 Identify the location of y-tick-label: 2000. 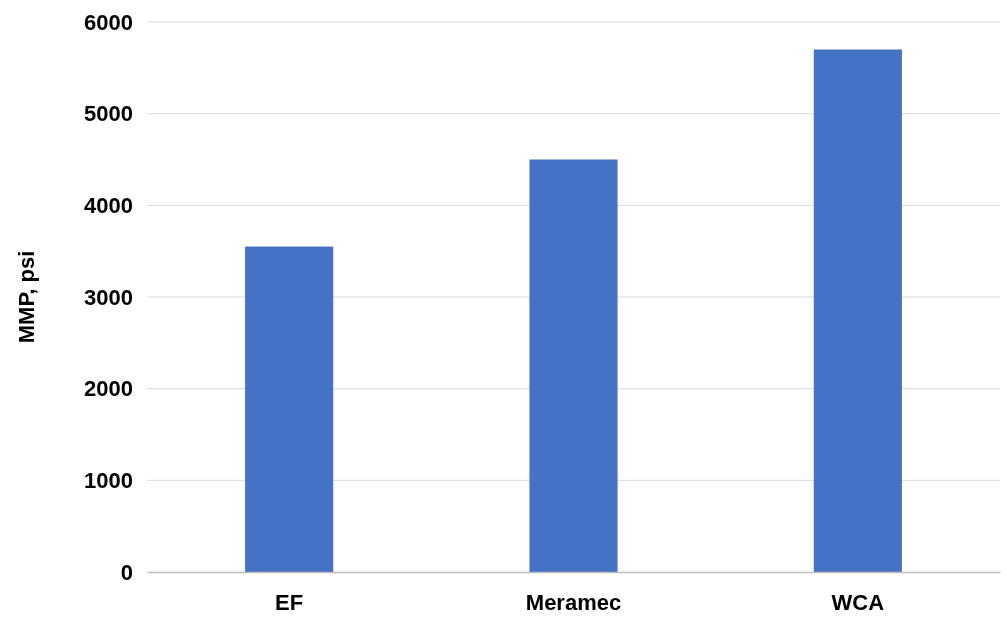
(108, 389).